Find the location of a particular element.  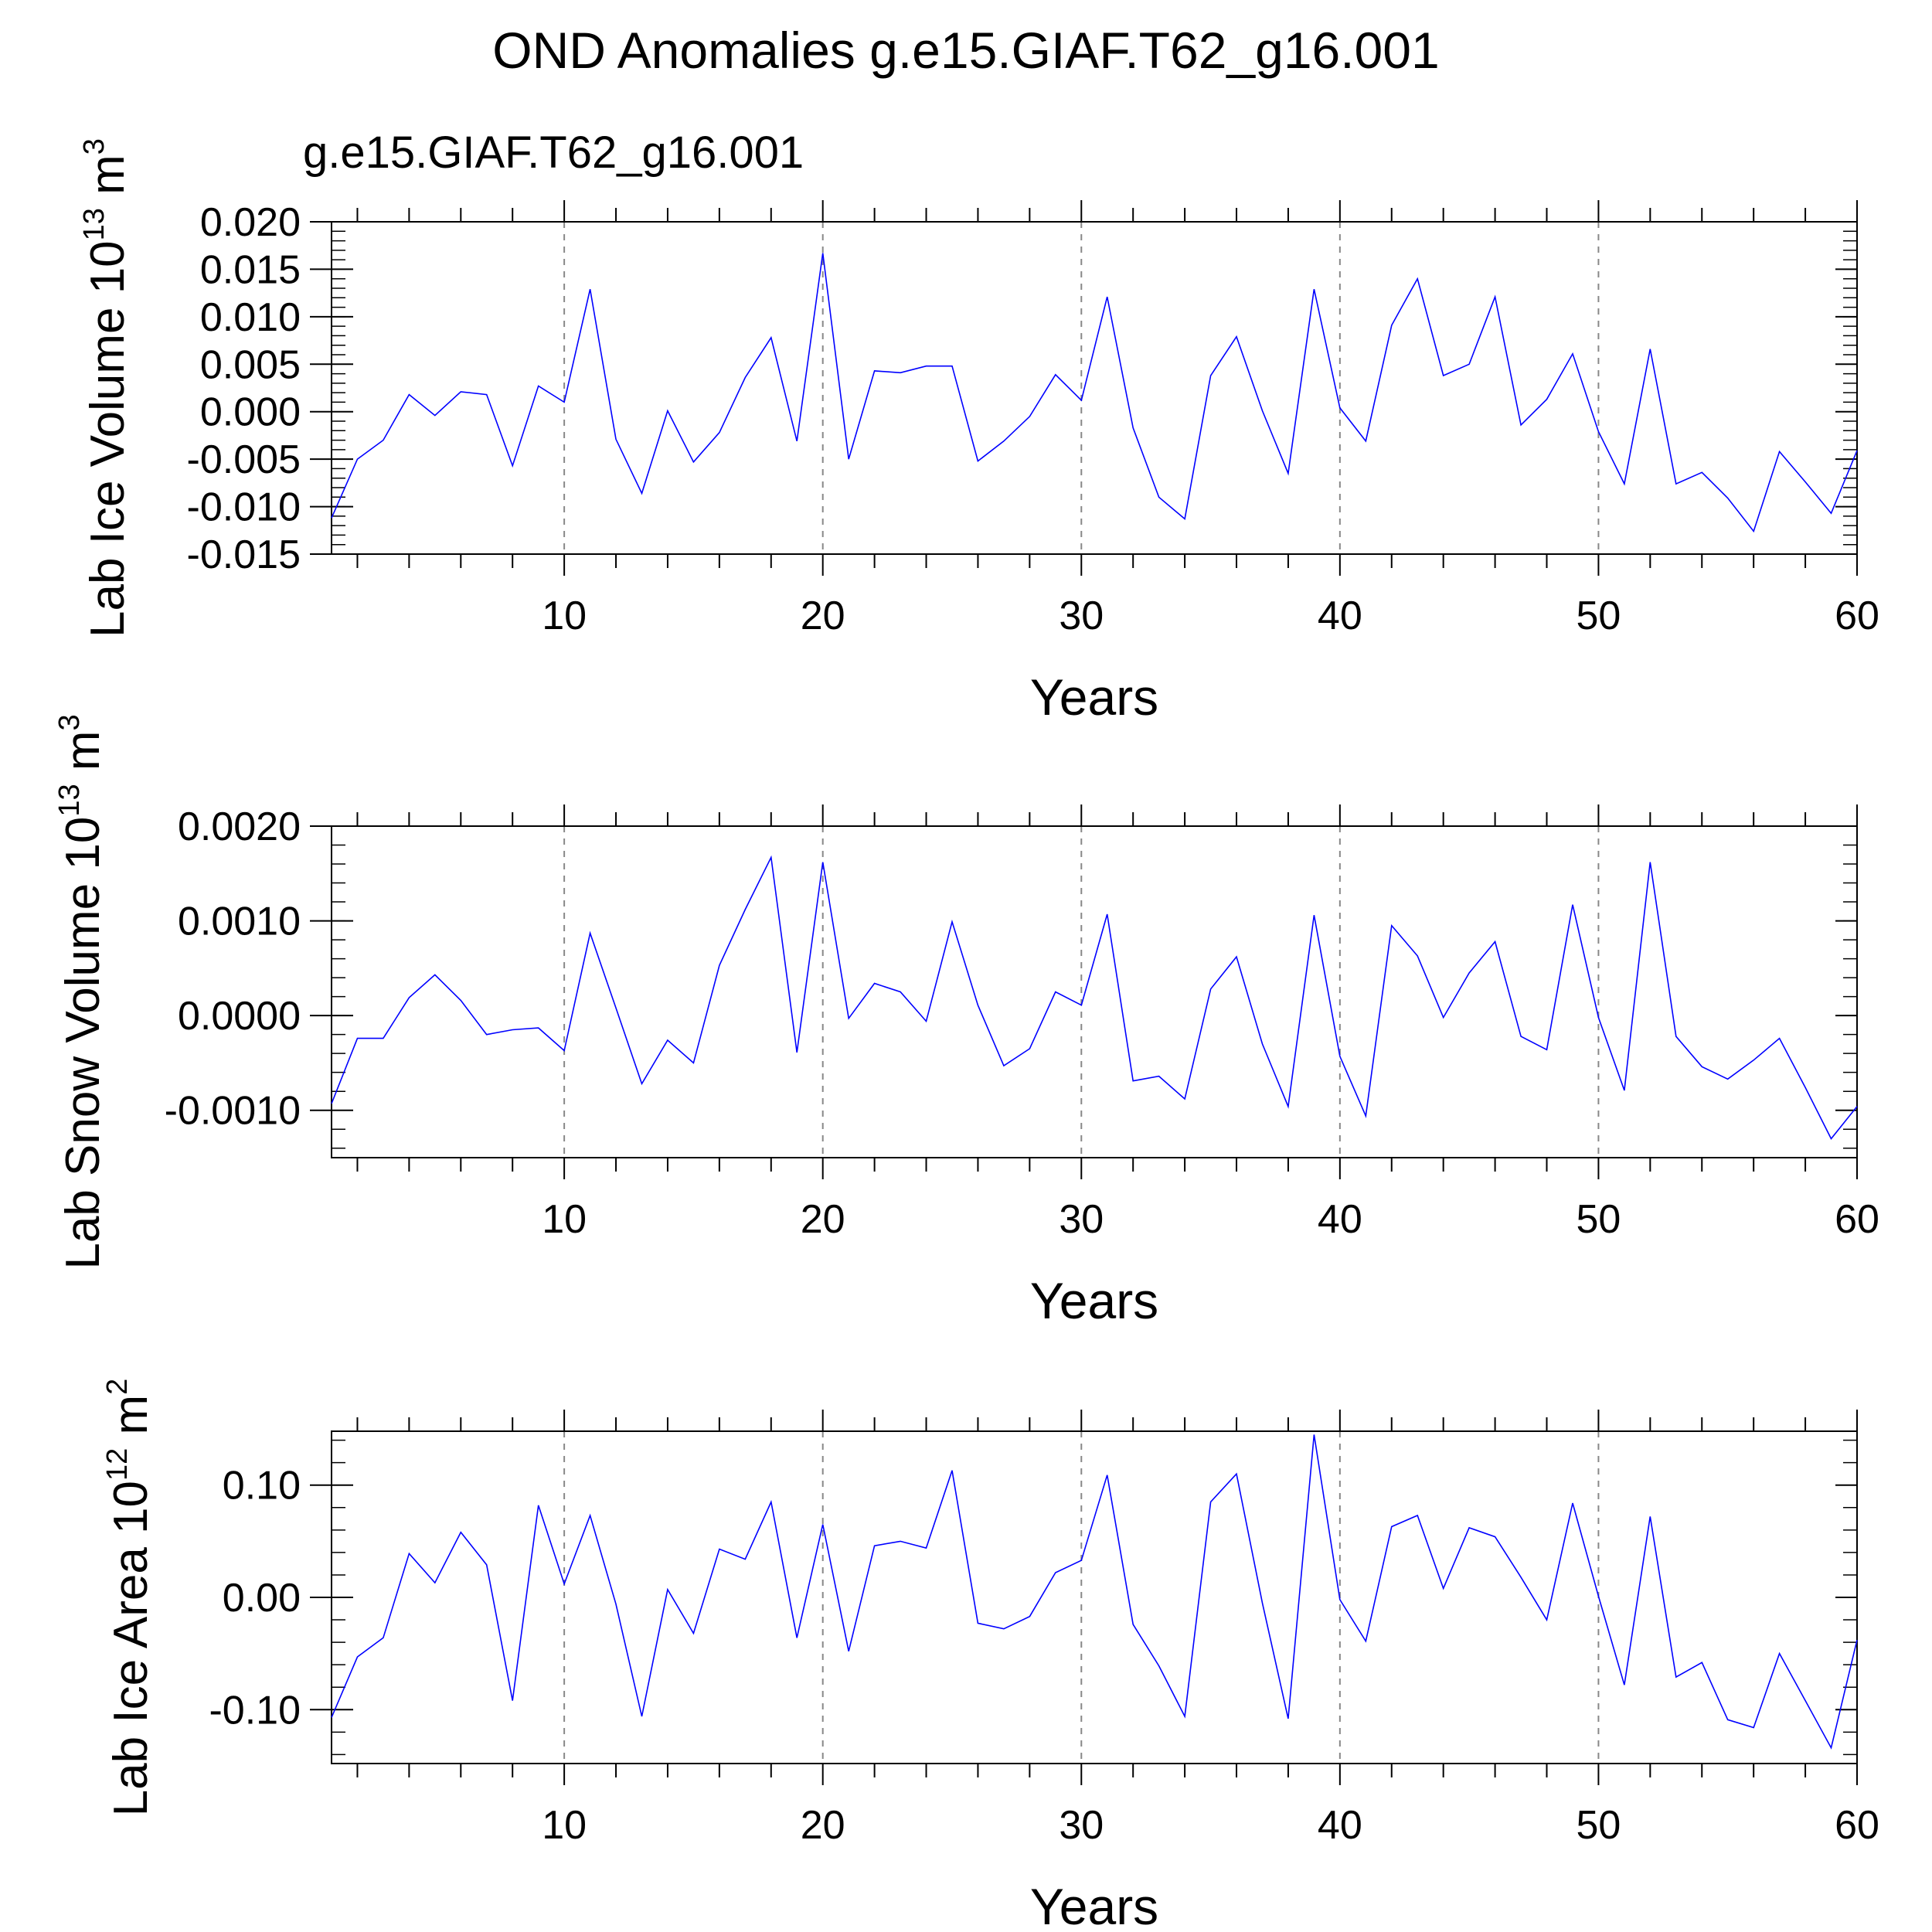

y-tick-label: 0.00 is located at coordinates (262, 1599).